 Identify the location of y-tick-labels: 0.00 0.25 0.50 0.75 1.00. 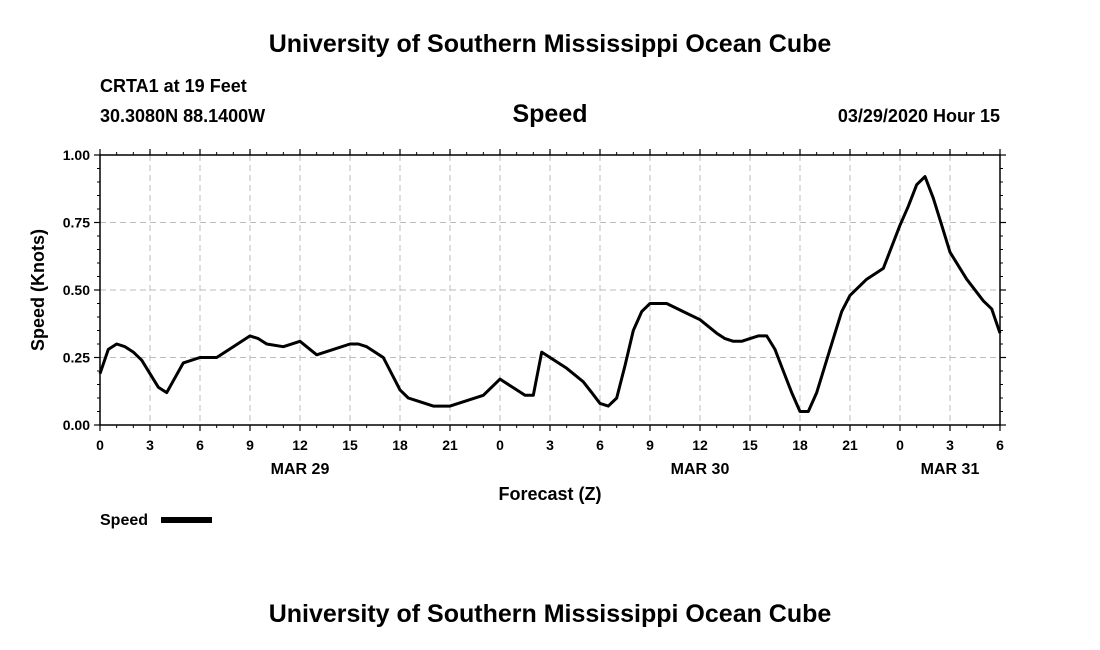
(76, 290).